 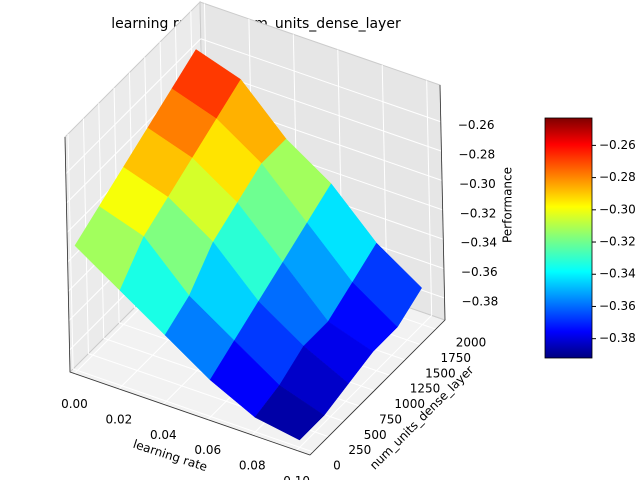 I want to click on colorbar, so click(x=568, y=238).